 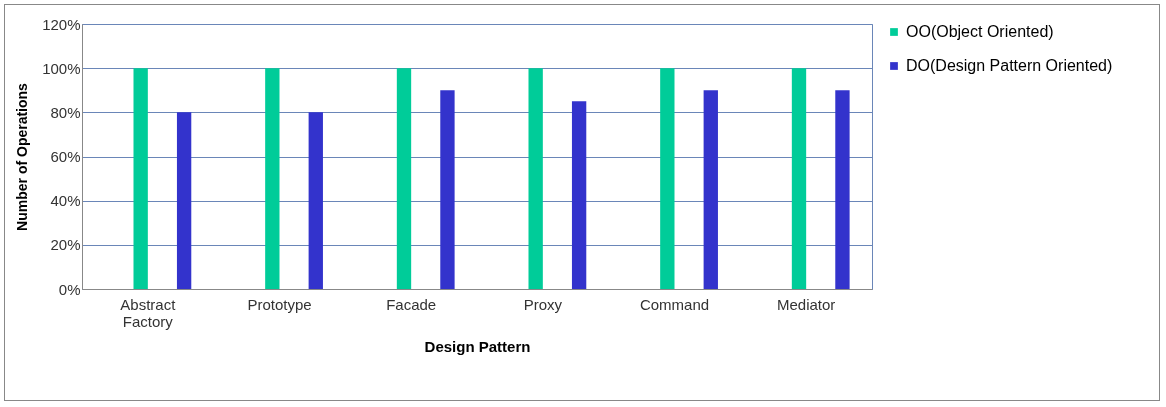 What do you see at coordinates (61, 68) in the screenshot?
I see `y-tick-label: 100%` at bounding box center [61, 68].